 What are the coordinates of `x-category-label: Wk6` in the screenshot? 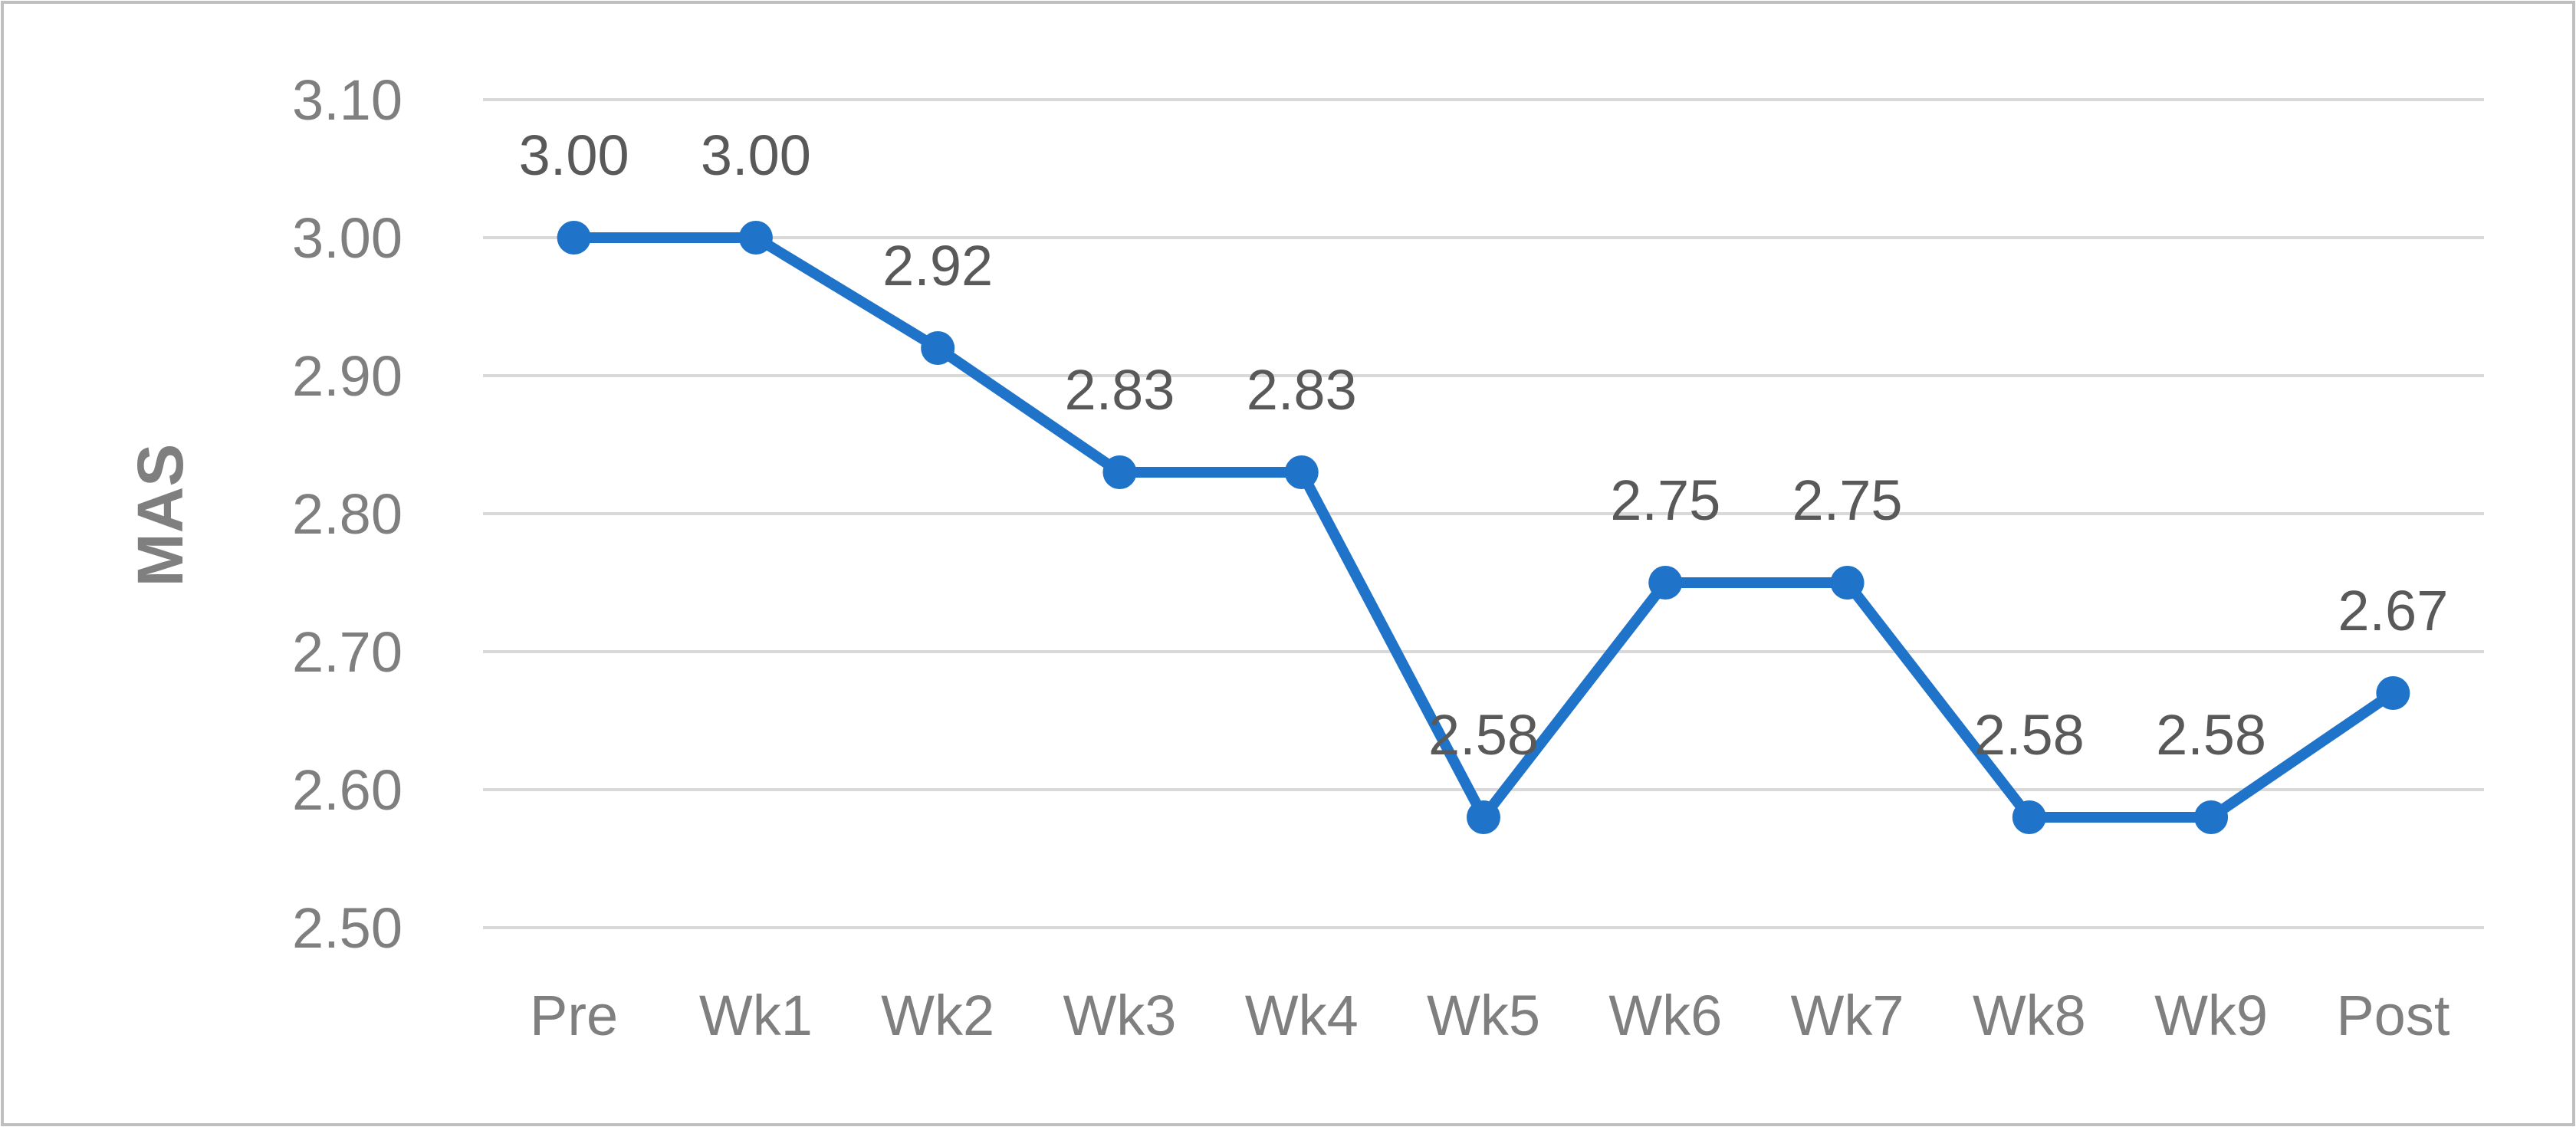 It's located at (1665, 1015).